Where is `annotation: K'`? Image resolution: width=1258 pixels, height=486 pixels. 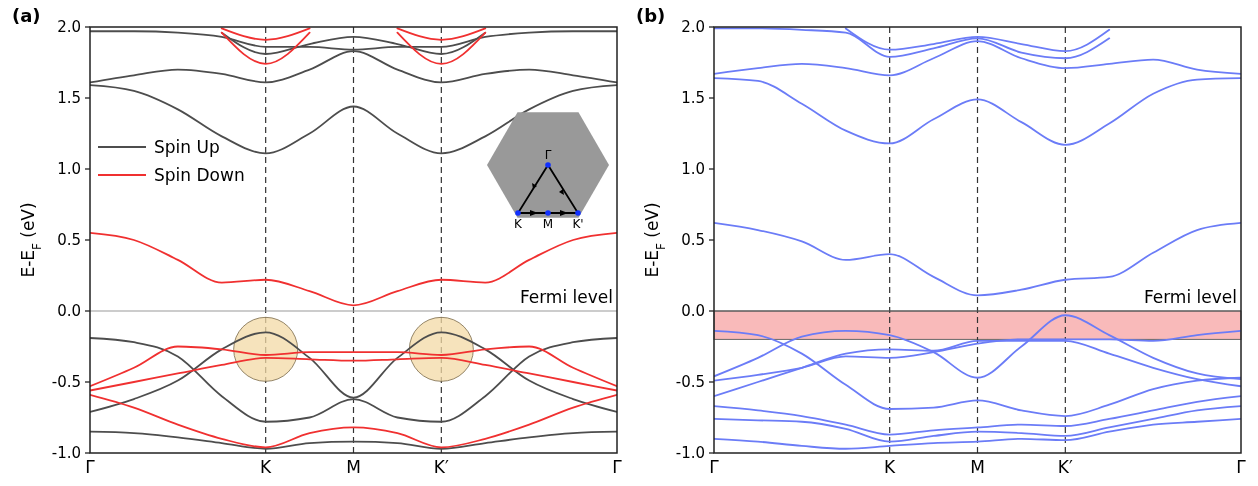
annotation: K' is located at coordinates (578, 224).